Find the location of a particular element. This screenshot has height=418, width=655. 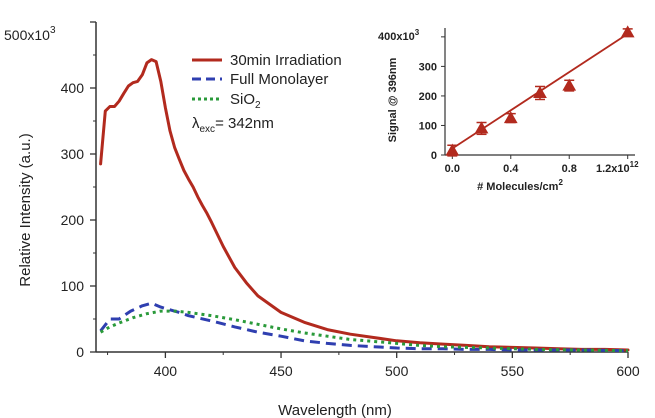

main-y-tick-label: 300 is located at coordinates (73, 154).